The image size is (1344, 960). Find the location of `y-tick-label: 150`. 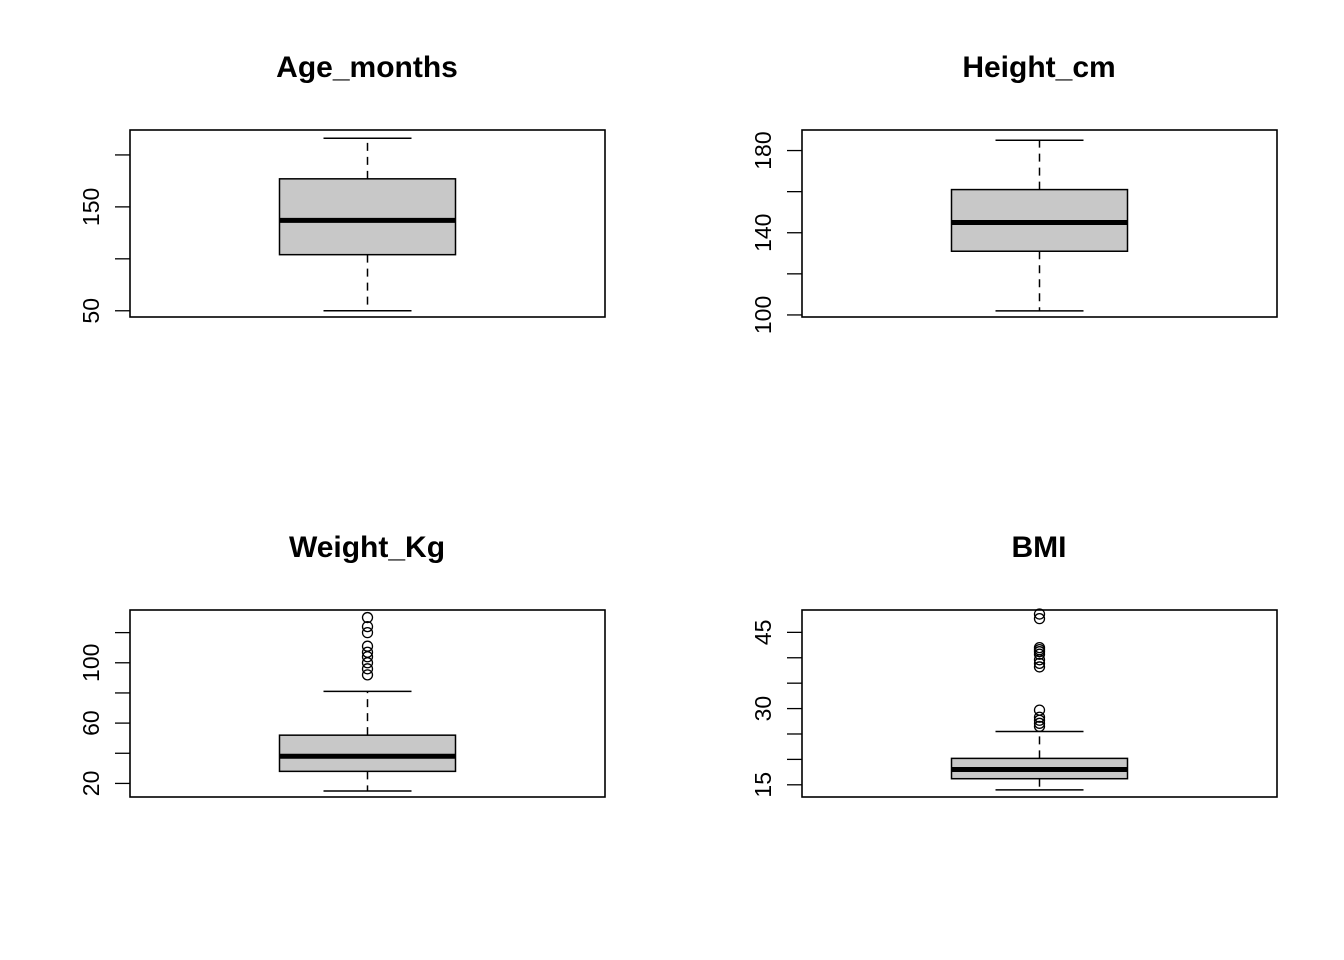

y-tick-label: 150 is located at coordinates (91, 207).